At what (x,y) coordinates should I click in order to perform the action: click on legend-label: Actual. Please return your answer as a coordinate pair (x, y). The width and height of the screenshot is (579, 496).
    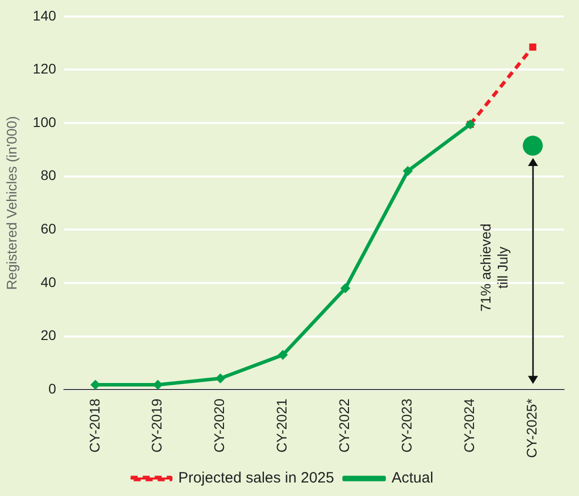
    Looking at the image, I should click on (413, 478).